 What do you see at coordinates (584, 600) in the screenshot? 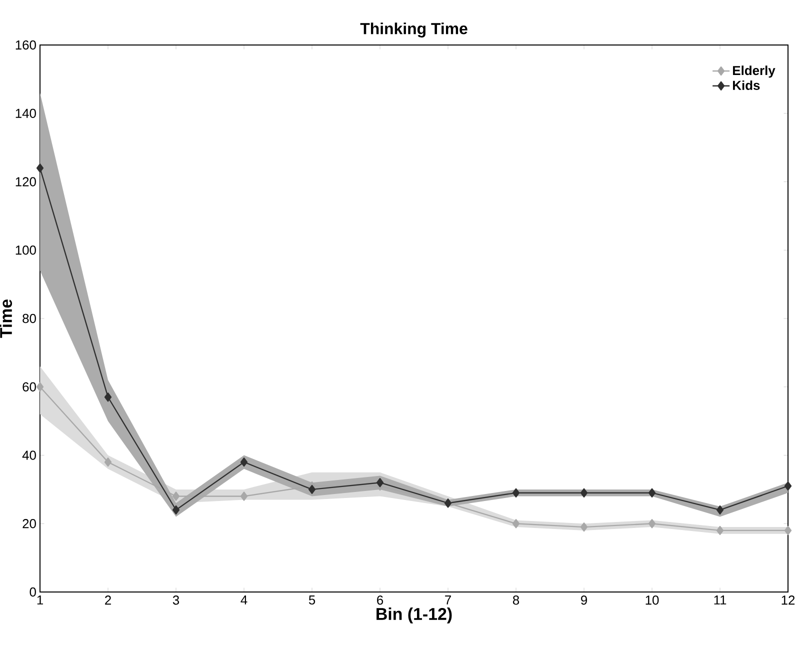
I see `x-tick-label: 9` at bounding box center [584, 600].